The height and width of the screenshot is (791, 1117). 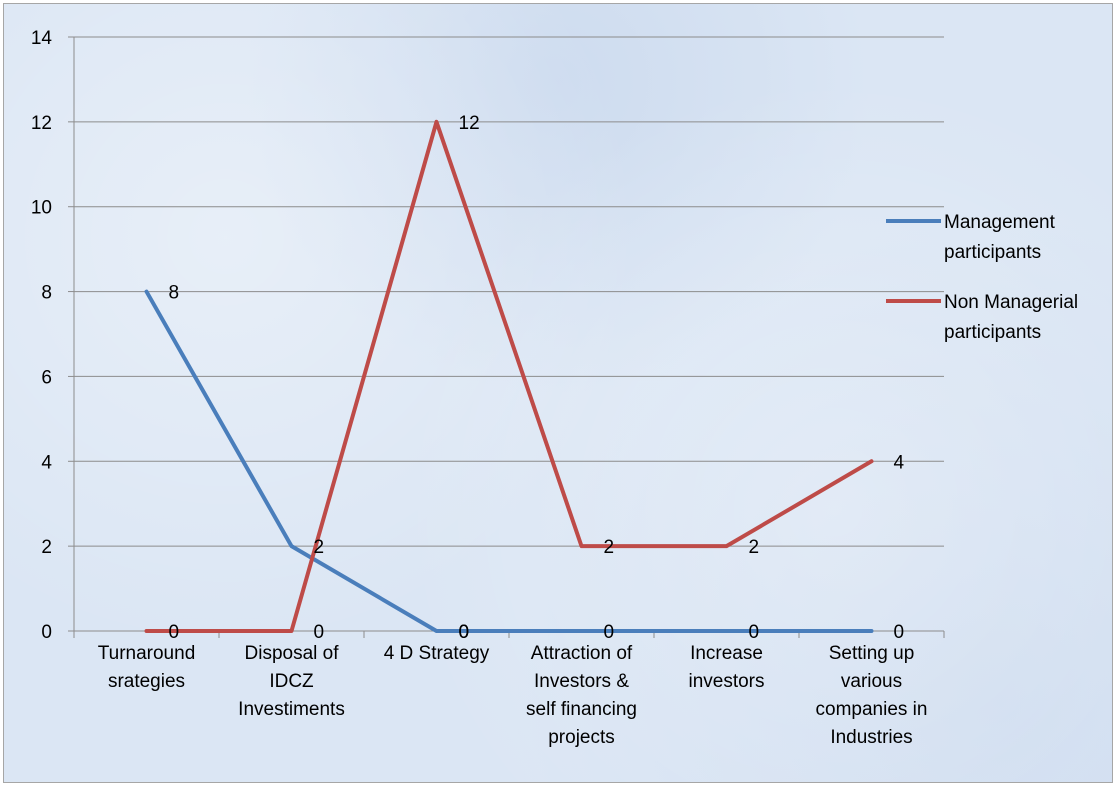 What do you see at coordinates (319, 547) in the screenshot?
I see `data-label-extra-0: 2` at bounding box center [319, 547].